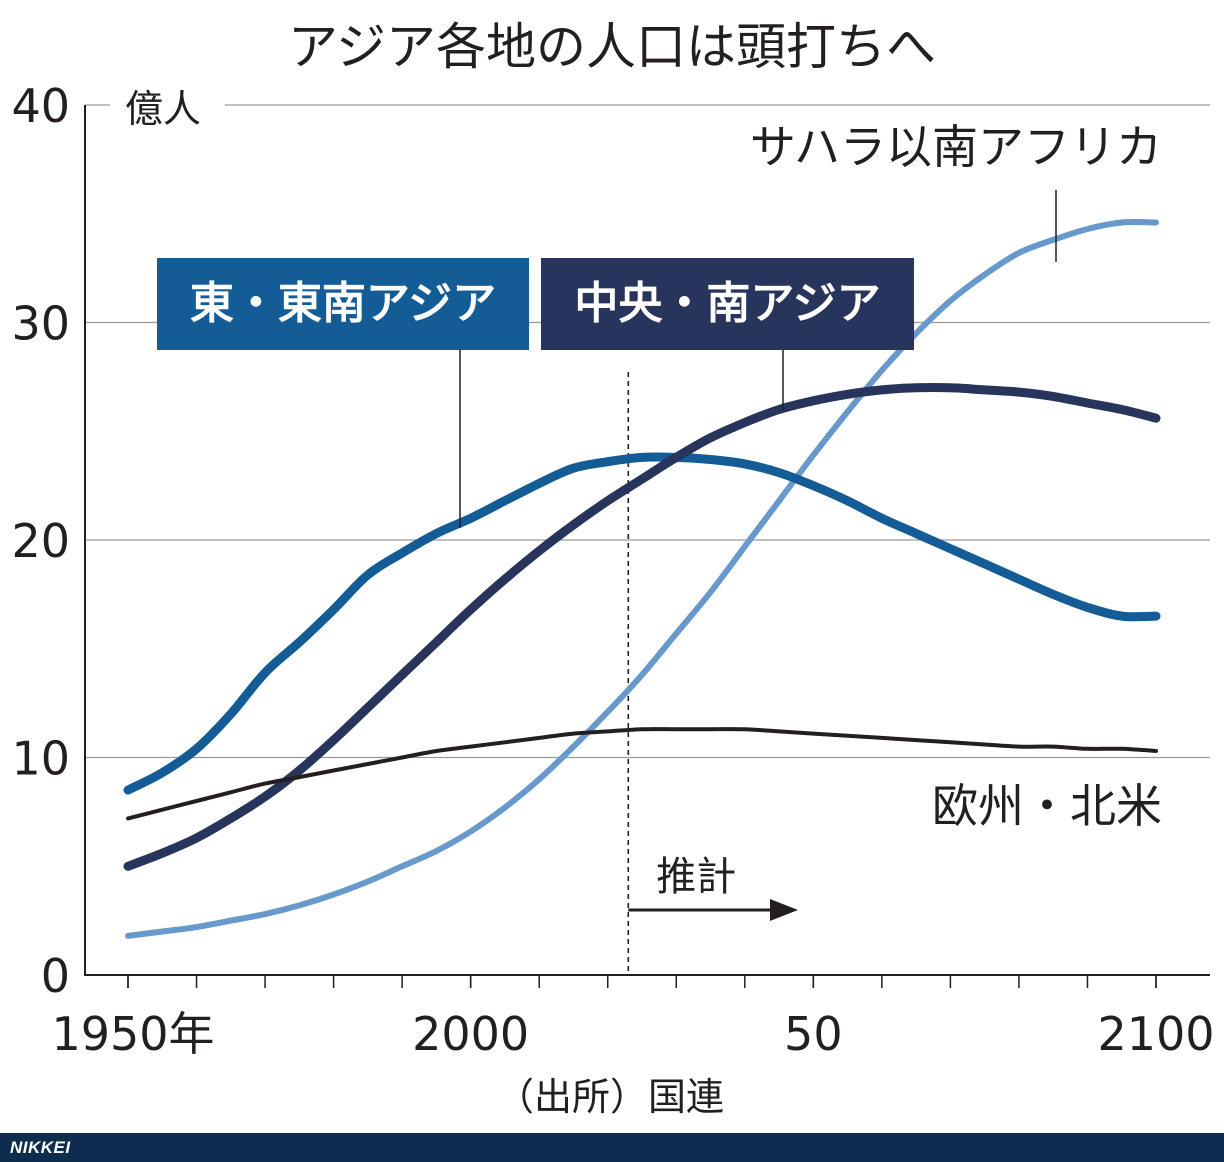 Image resolution: width=1224 pixels, height=1162 pixels. Describe the element at coordinates (712, 673) in the screenshot. I see `projection-marker: 推計` at that location.